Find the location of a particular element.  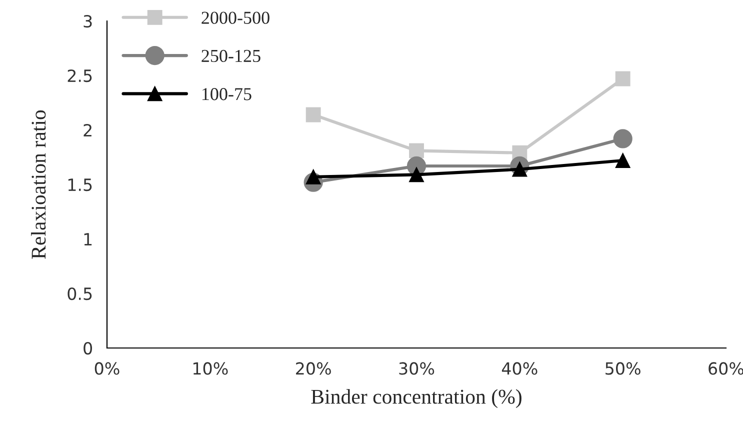

legend-label: 100-75 is located at coordinates (227, 94).